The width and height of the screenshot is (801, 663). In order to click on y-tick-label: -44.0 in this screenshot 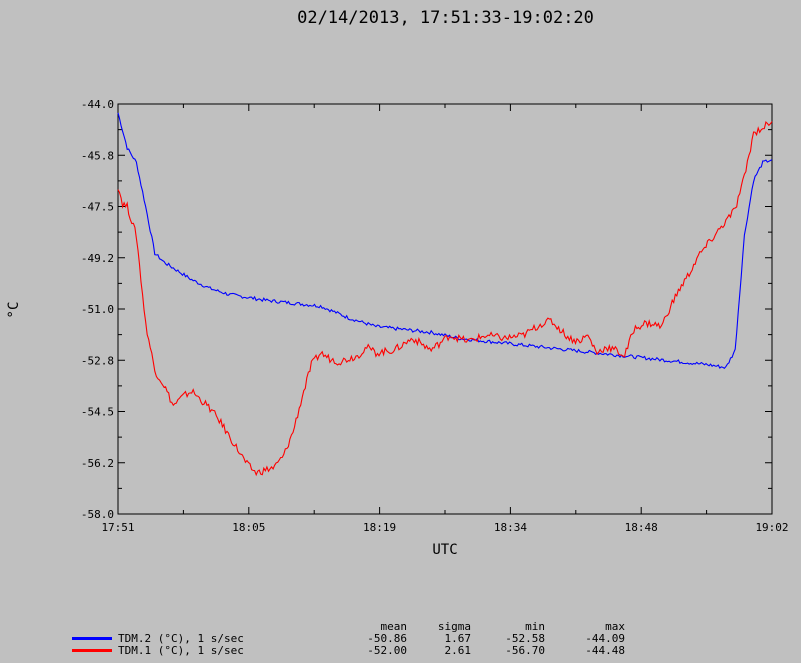, I will do `click(97, 104)`.